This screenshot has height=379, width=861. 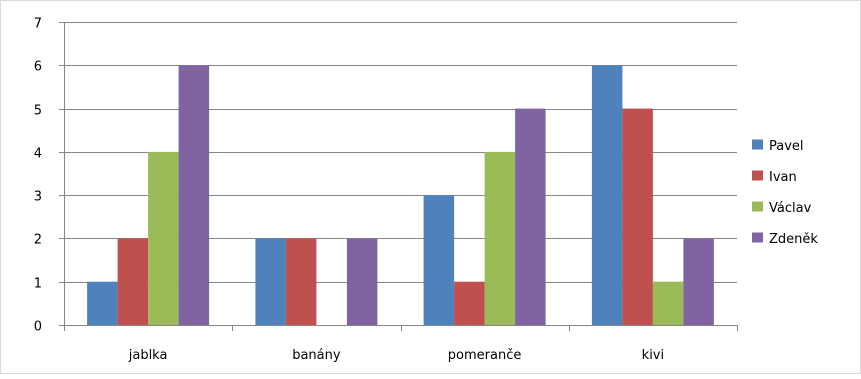 What do you see at coordinates (316, 355) in the screenshot?
I see `x-tick-label: banány` at bounding box center [316, 355].